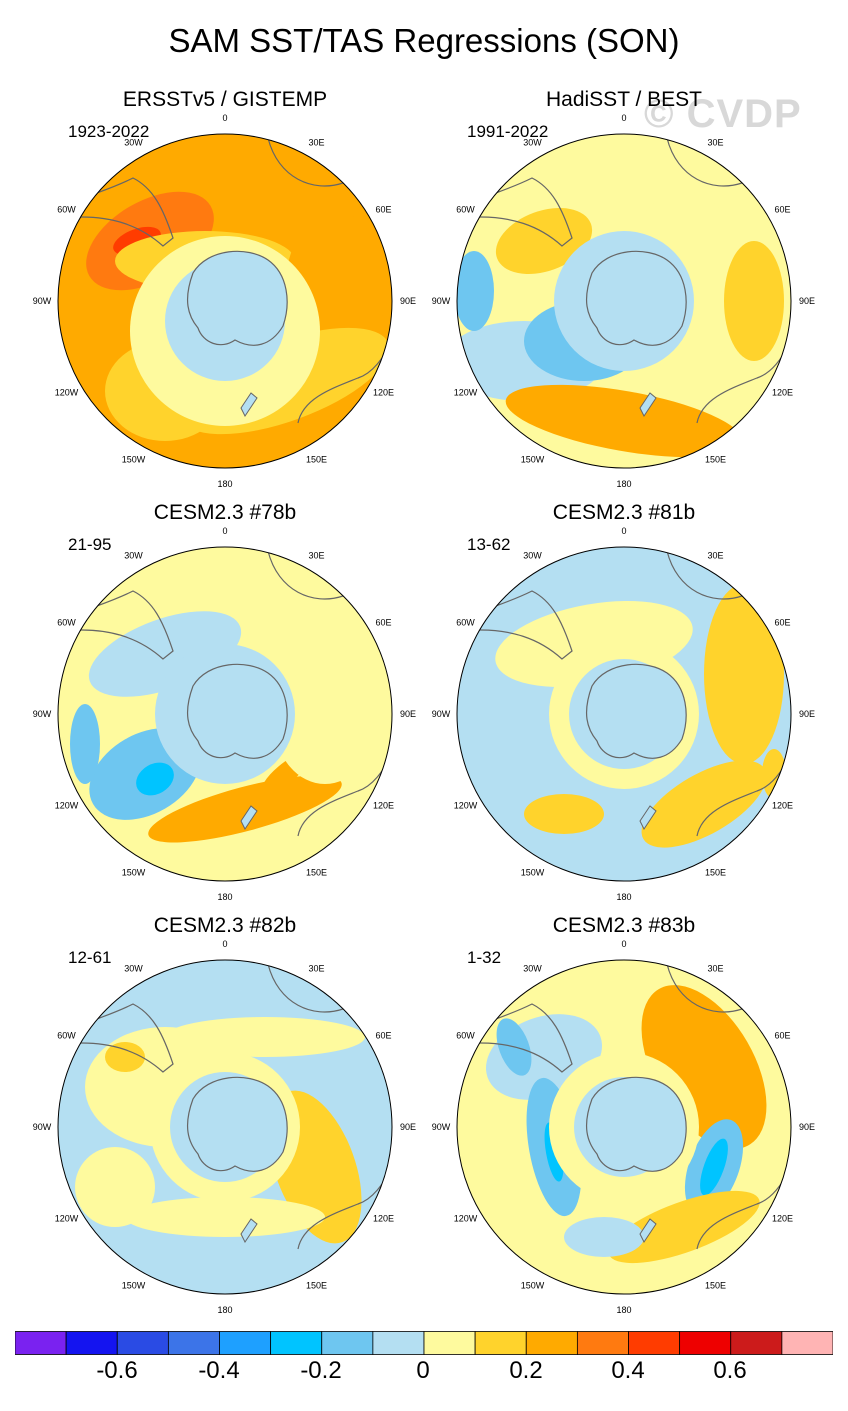  I want to click on panel-years: 21-95, so click(90, 544).